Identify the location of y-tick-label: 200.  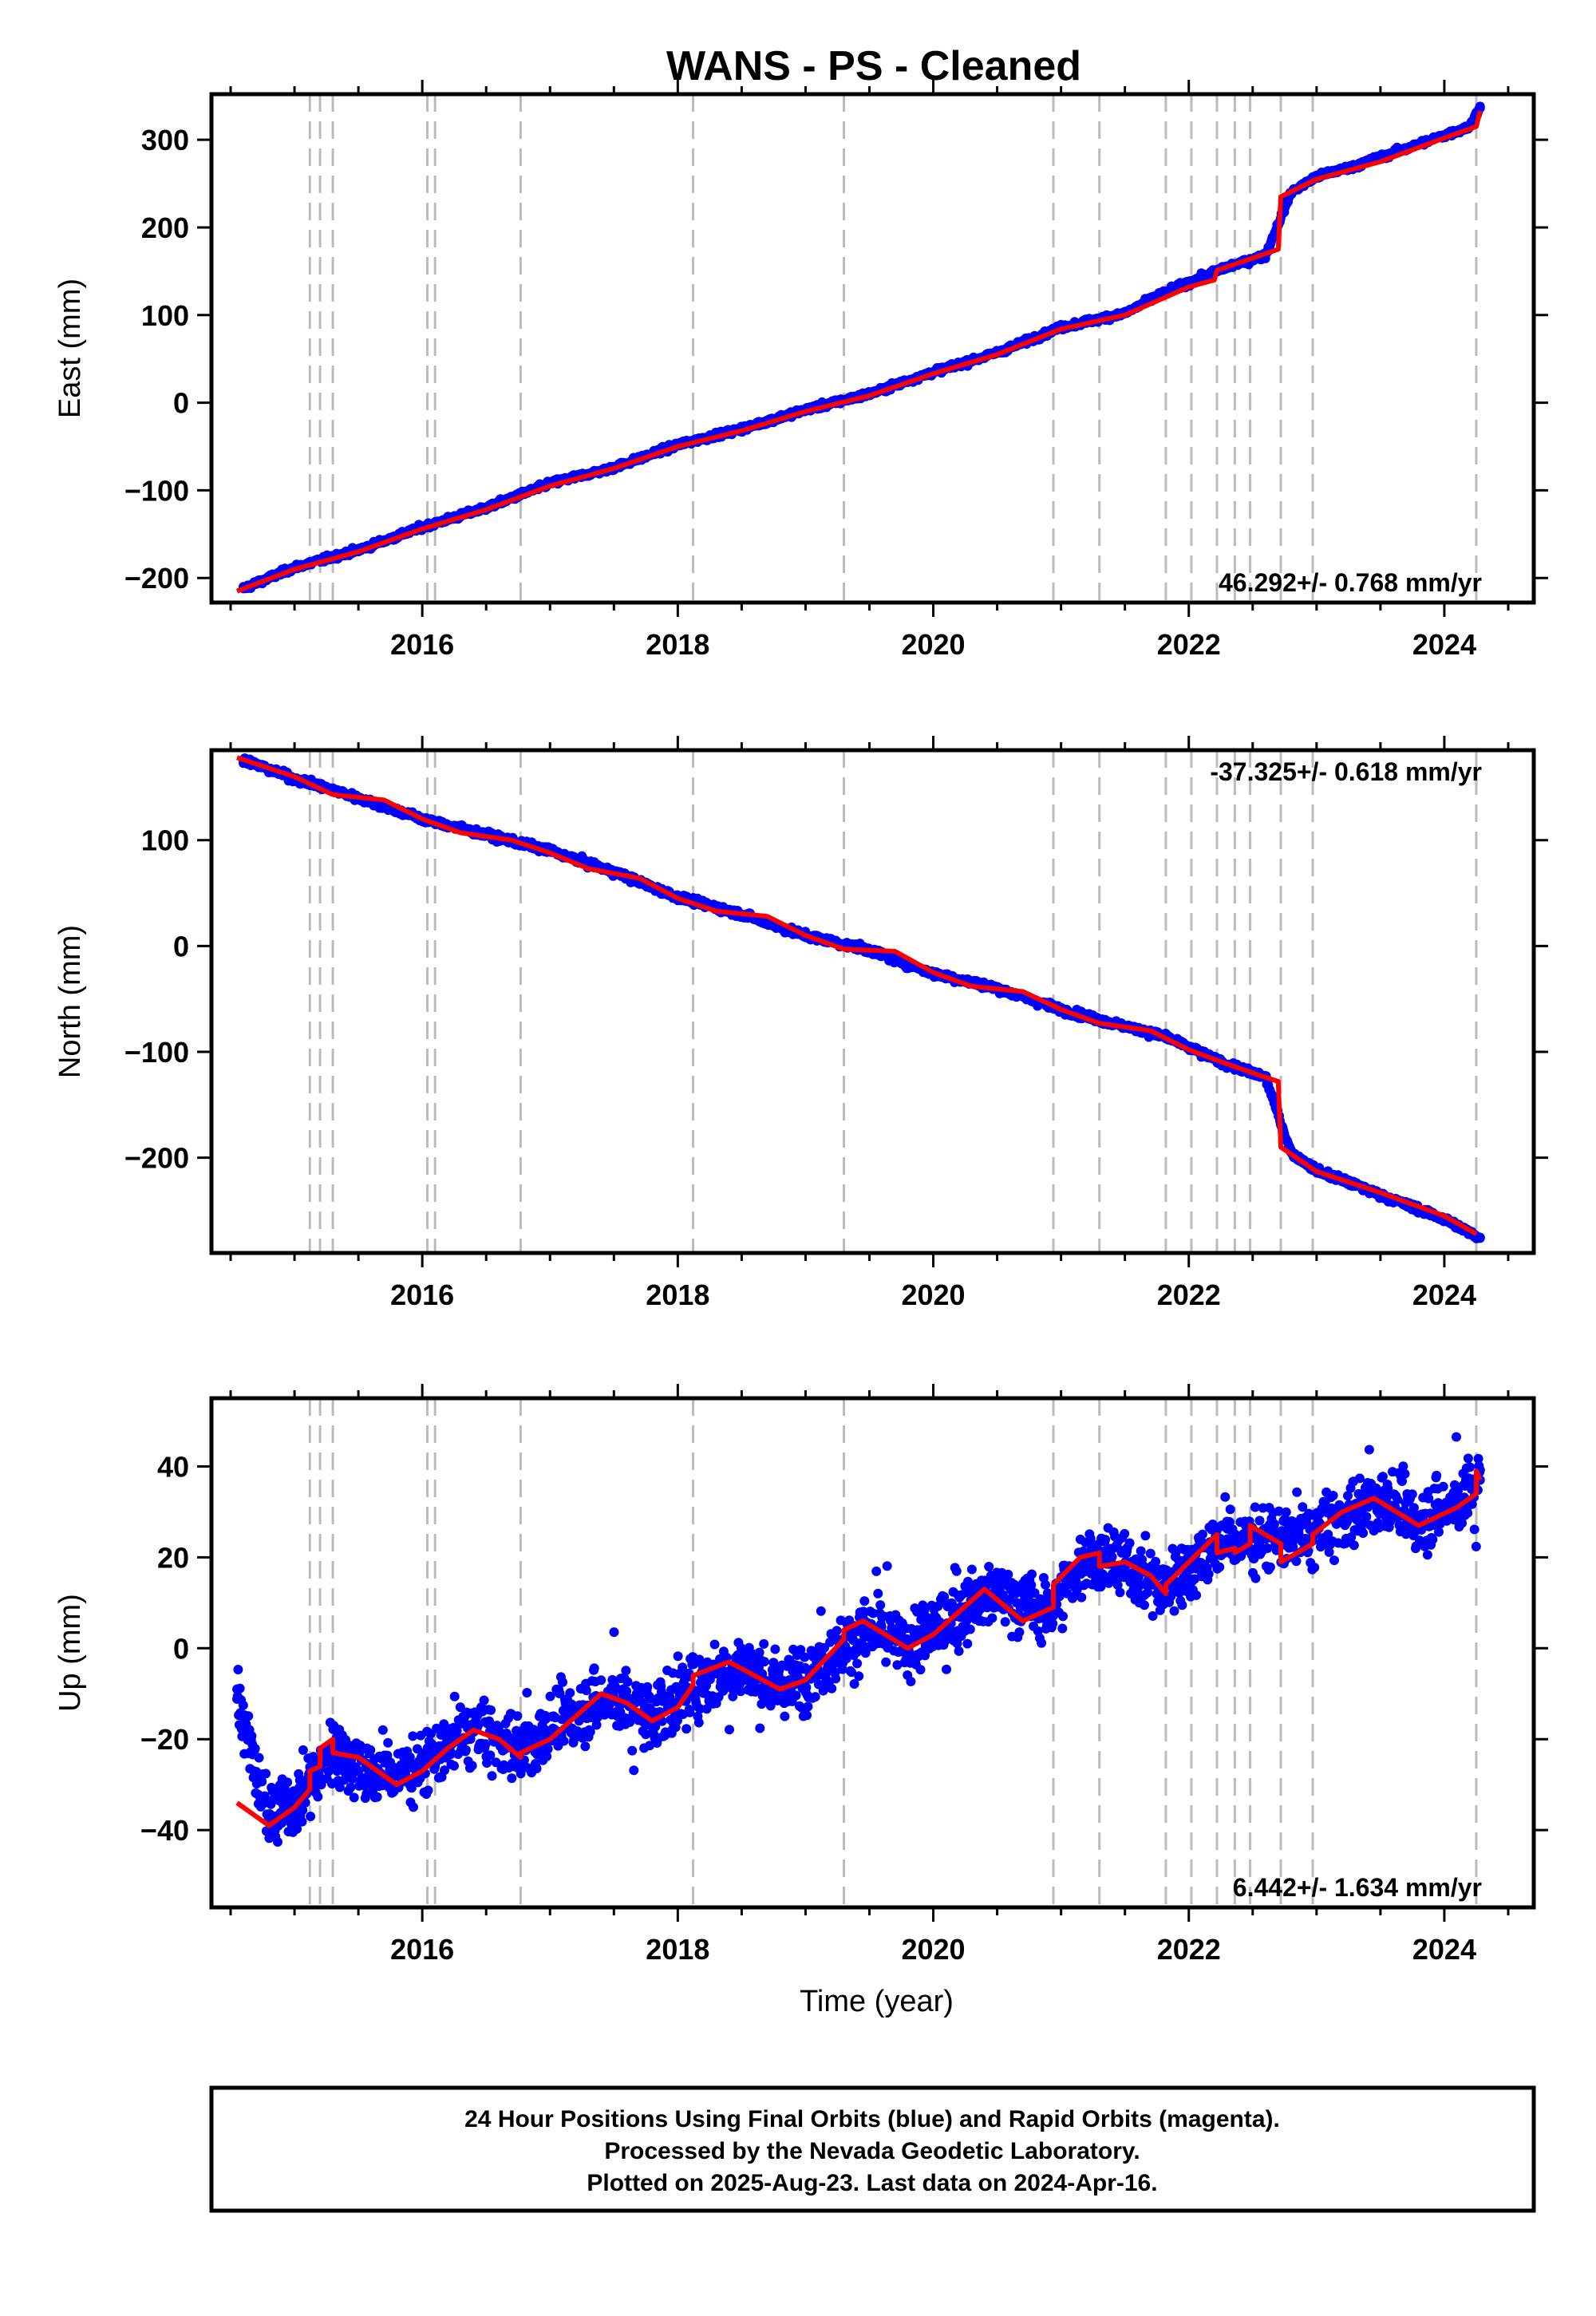
(165, 227).